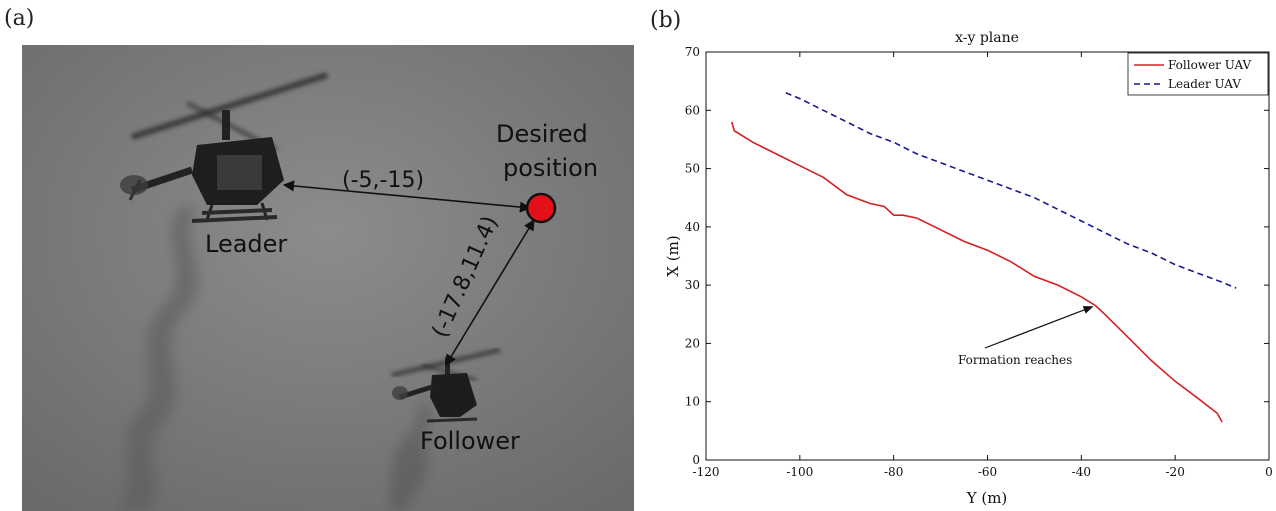 The width and height of the screenshot is (1276, 511). Describe the element at coordinates (893, 472) in the screenshot. I see `x-tick-label: -80` at that location.